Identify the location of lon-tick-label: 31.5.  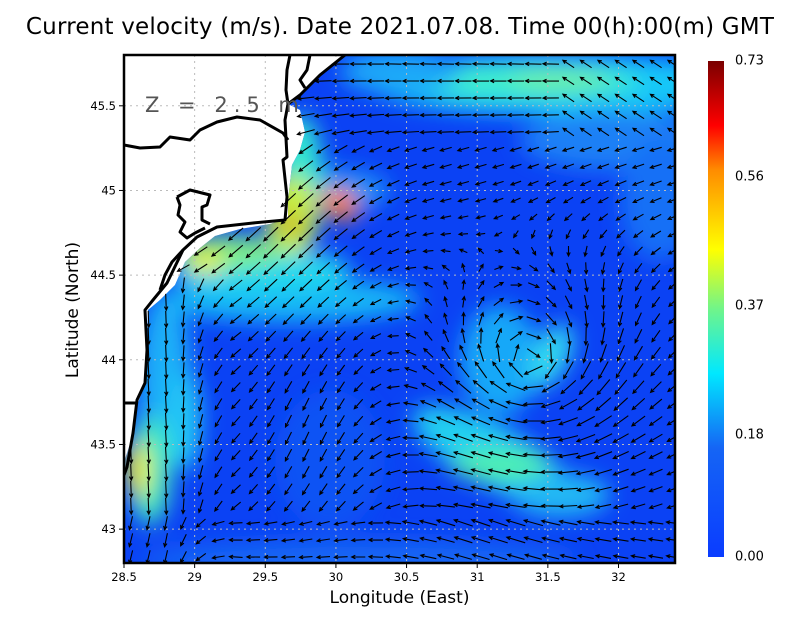
(548, 577).